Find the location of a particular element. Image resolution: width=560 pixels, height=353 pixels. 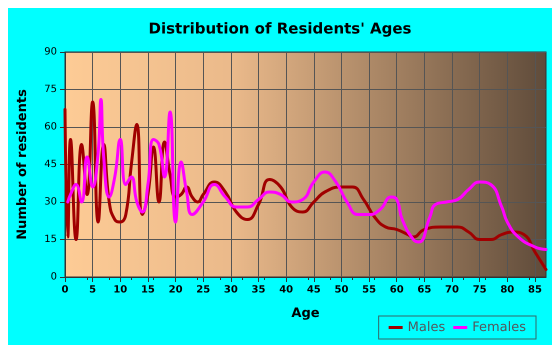

x-axis-title: Age is located at coordinates (305, 313).